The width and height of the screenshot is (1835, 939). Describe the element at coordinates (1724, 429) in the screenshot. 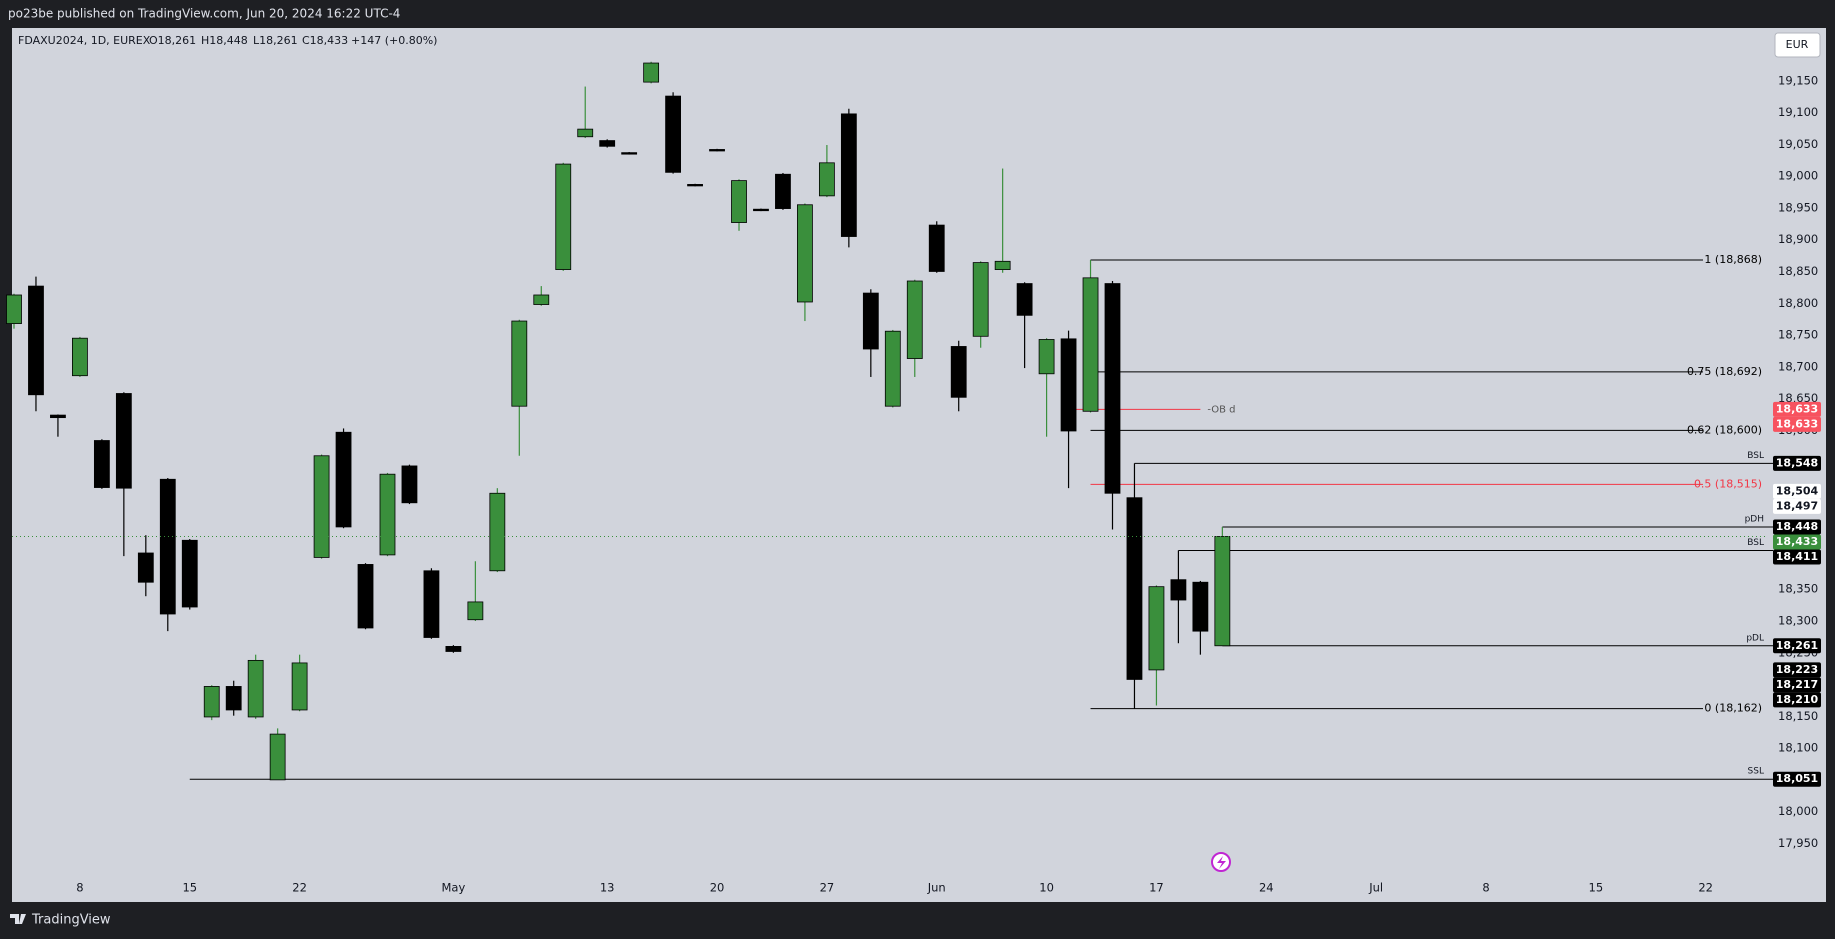

I see `level-label: 0.62 (18,600)` at that location.